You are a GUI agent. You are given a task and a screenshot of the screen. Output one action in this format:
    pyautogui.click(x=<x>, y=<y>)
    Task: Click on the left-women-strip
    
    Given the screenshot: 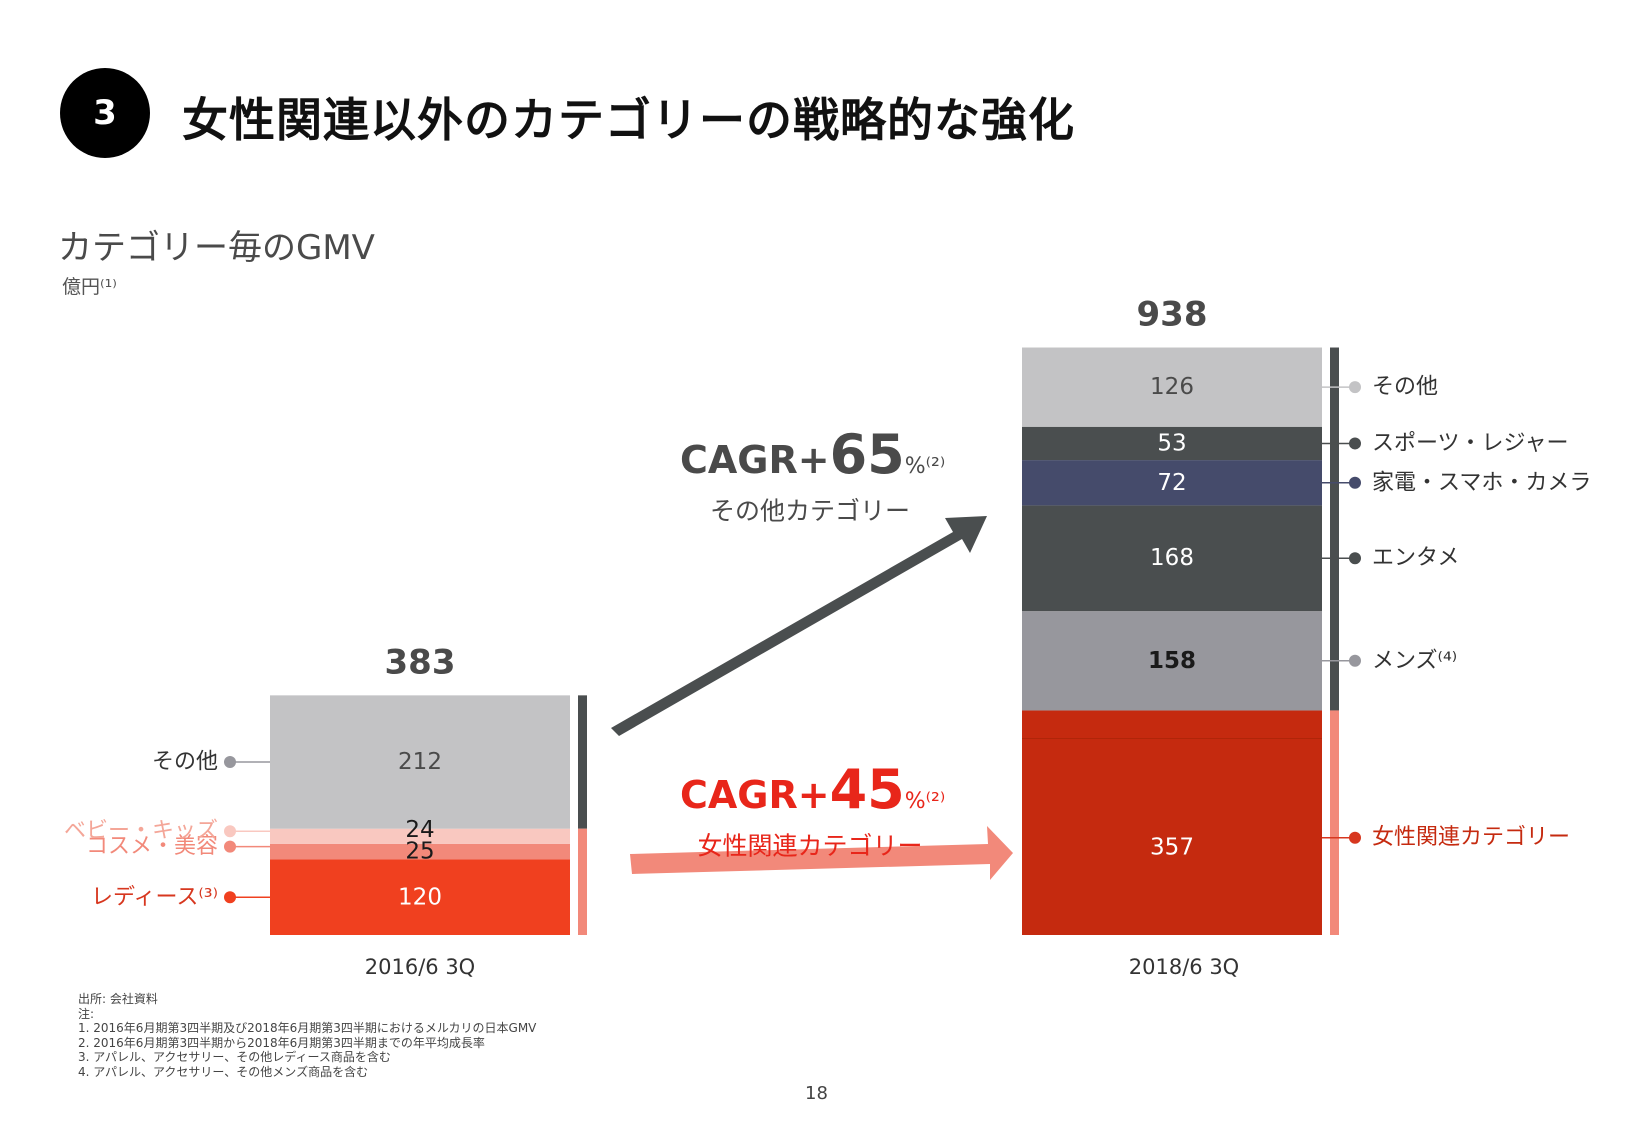 What is the action you would take?
    pyautogui.click(x=582, y=881)
    